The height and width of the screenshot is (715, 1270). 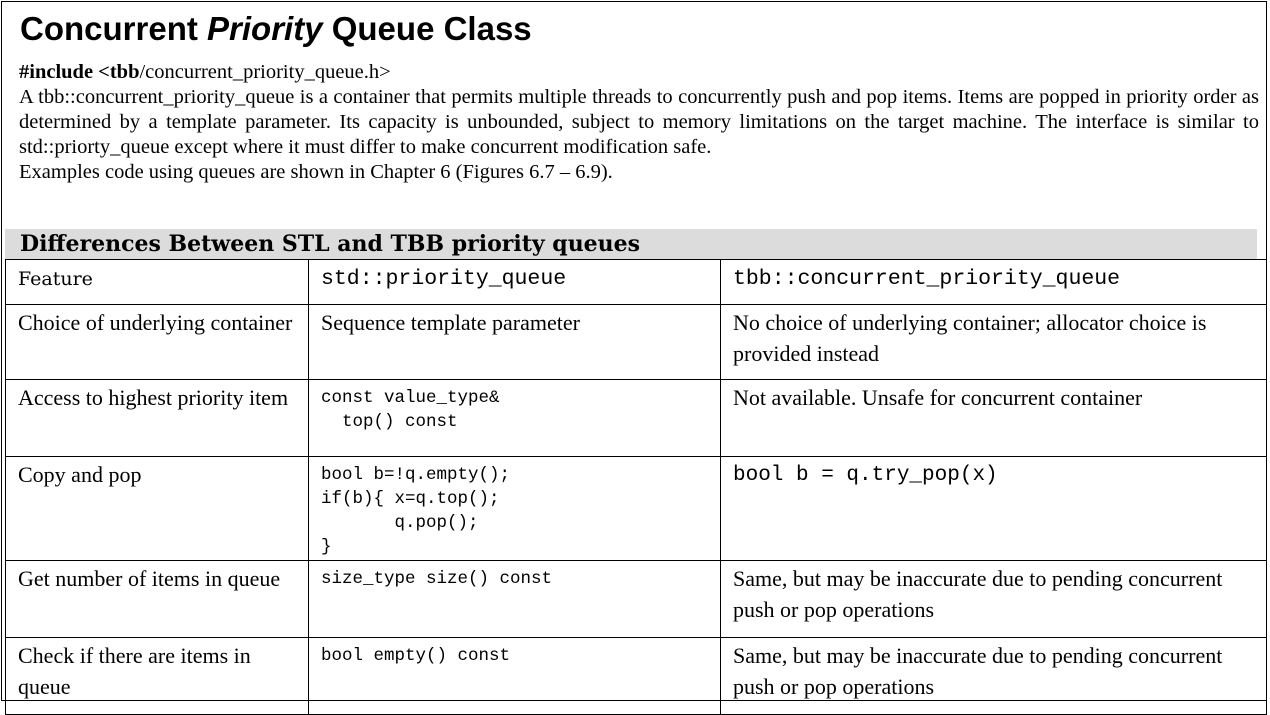 I want to click on feature-cell: Get number of items in queue, so click(x=157, y=599).